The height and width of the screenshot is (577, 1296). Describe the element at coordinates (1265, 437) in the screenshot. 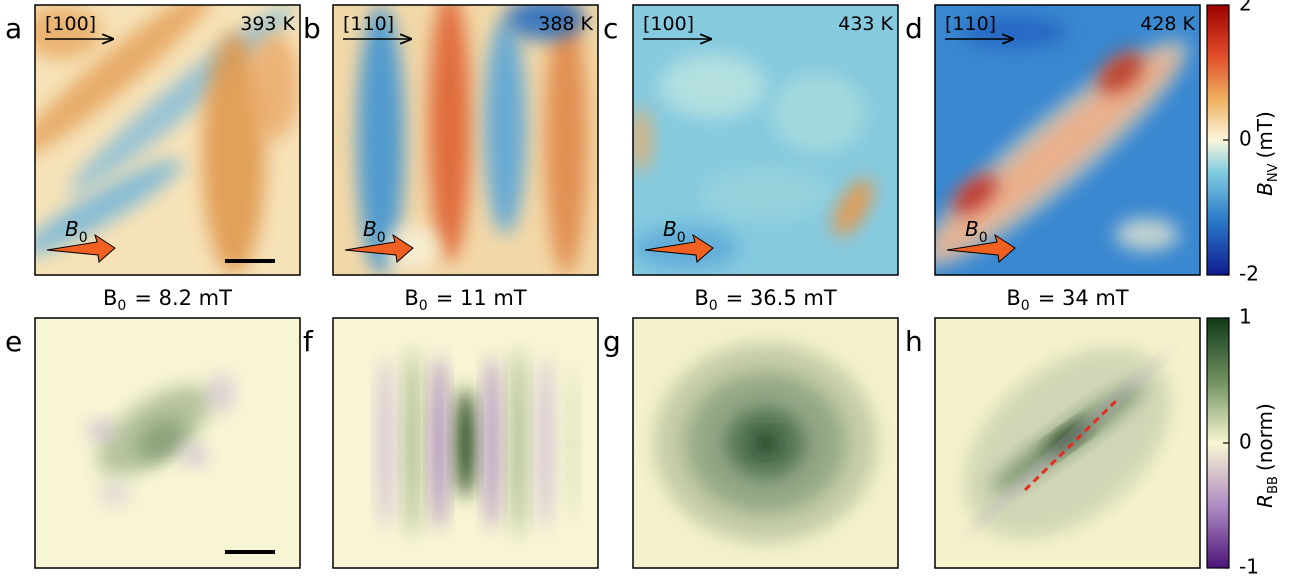

I see `text-part: (norm)` at that location.